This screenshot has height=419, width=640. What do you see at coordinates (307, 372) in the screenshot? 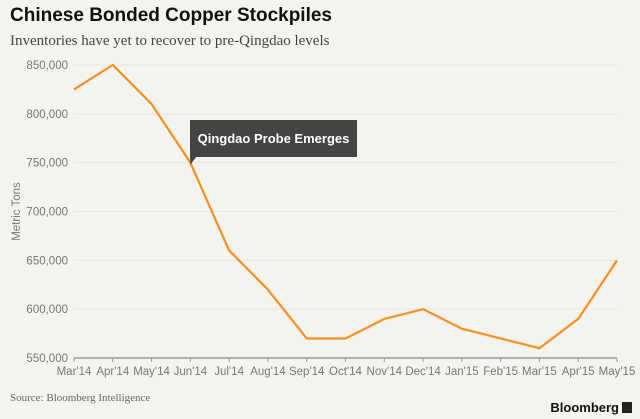
I see `x-tick-label: Sep'14` at bounding box center [307, 372].